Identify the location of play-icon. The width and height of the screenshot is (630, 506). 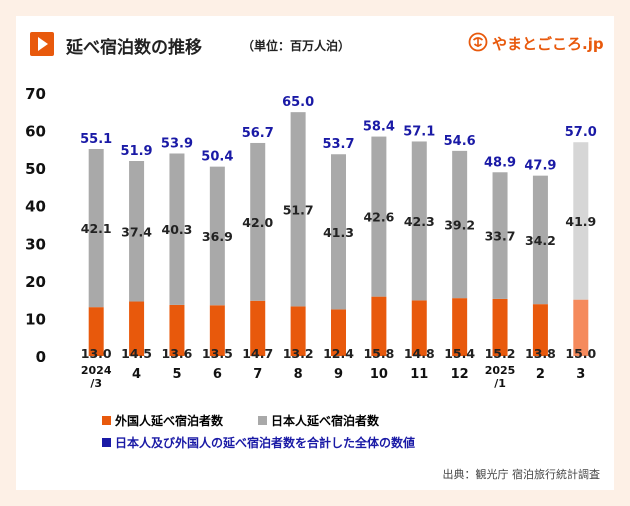
(42, 44).